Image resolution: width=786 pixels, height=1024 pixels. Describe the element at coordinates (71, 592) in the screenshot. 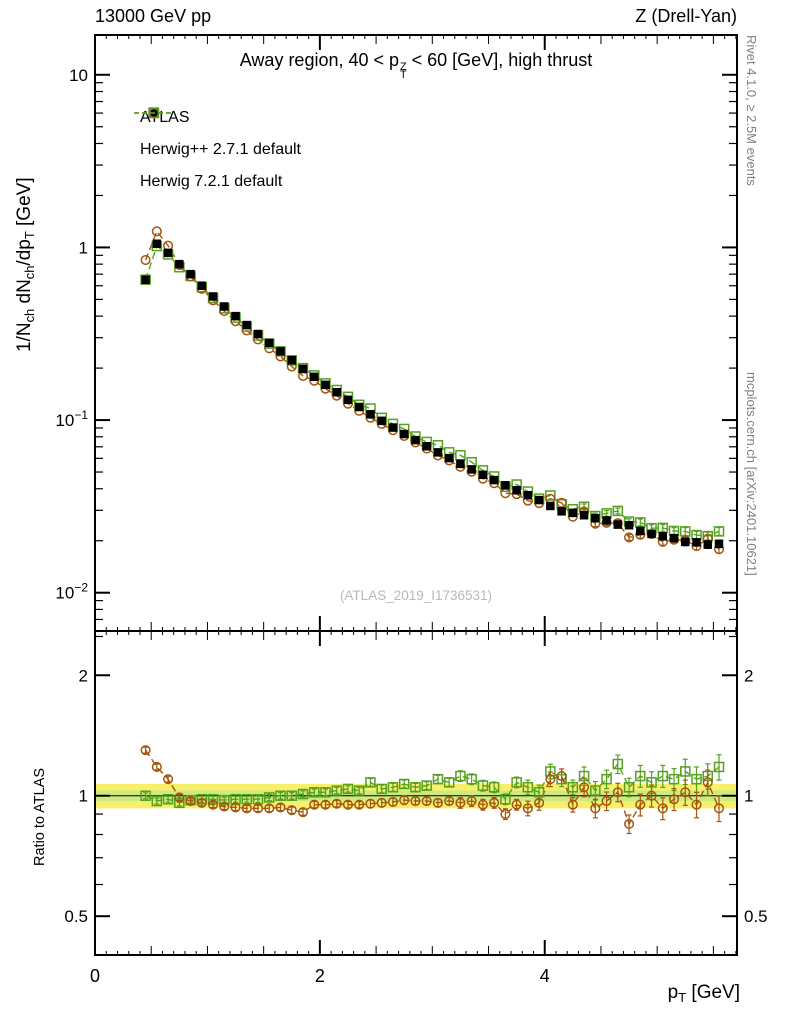

I see `svg-text: 10⁻²` at that location.